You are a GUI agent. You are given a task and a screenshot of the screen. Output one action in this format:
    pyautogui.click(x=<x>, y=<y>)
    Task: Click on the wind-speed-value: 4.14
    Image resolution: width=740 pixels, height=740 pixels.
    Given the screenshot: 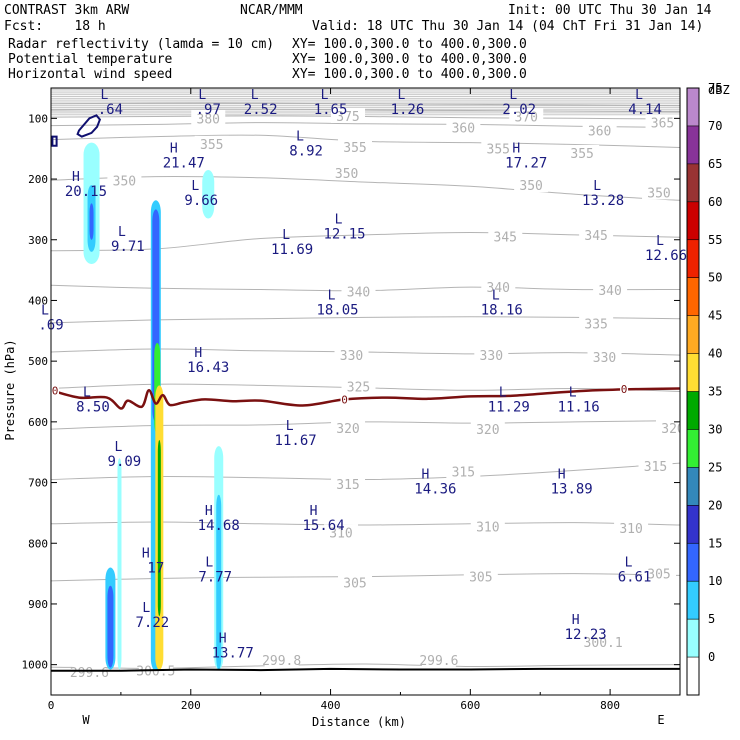 What is the action you would take?
    pyautogui.click(x=645, y=110)
    